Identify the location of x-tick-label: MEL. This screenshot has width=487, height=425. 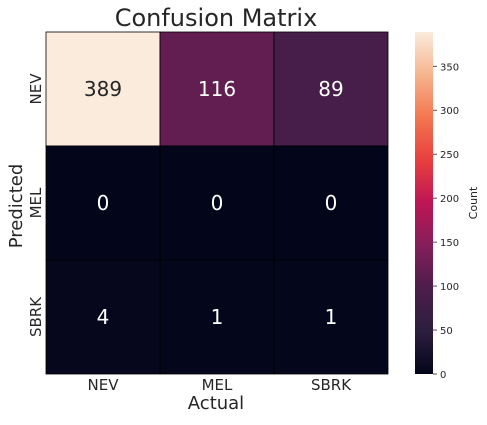
(217, 385).